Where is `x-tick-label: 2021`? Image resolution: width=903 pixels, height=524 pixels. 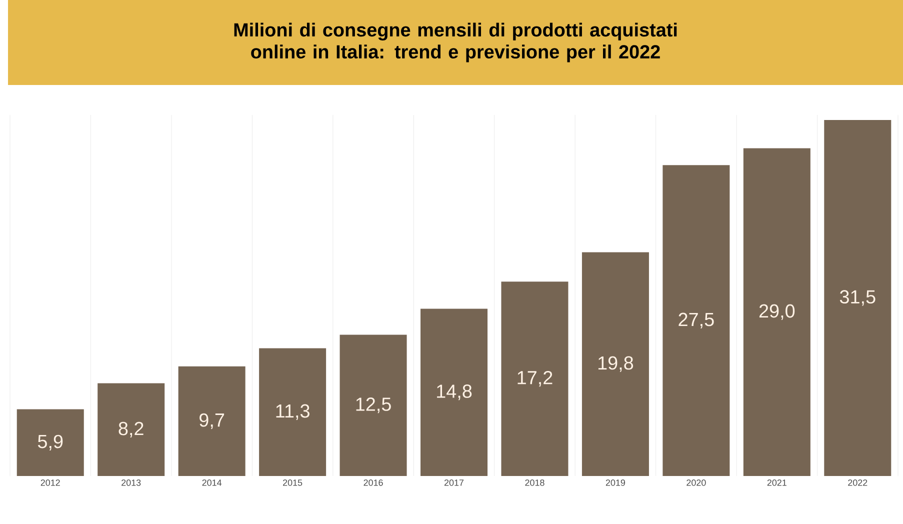
x-tick-label: 2021 is located at coordinates (776, 483).